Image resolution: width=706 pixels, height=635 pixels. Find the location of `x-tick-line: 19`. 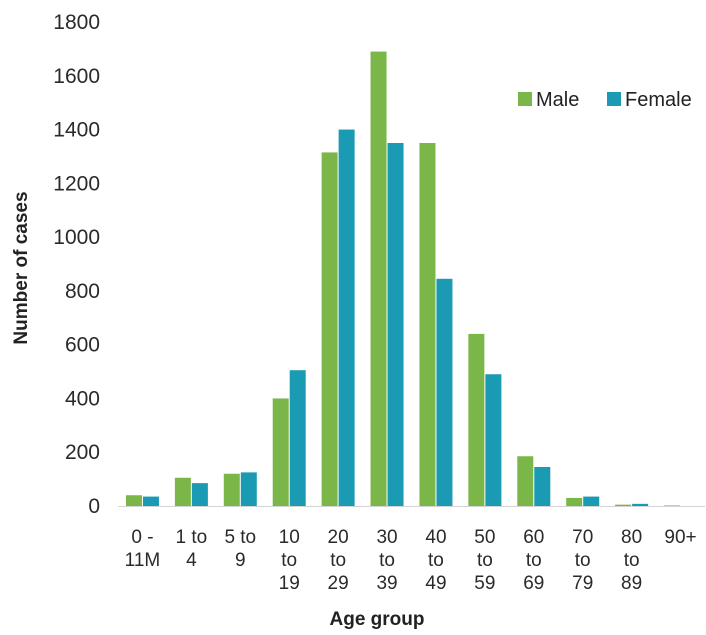

x-tick-line: 19 is located at coordinates (289, 583).